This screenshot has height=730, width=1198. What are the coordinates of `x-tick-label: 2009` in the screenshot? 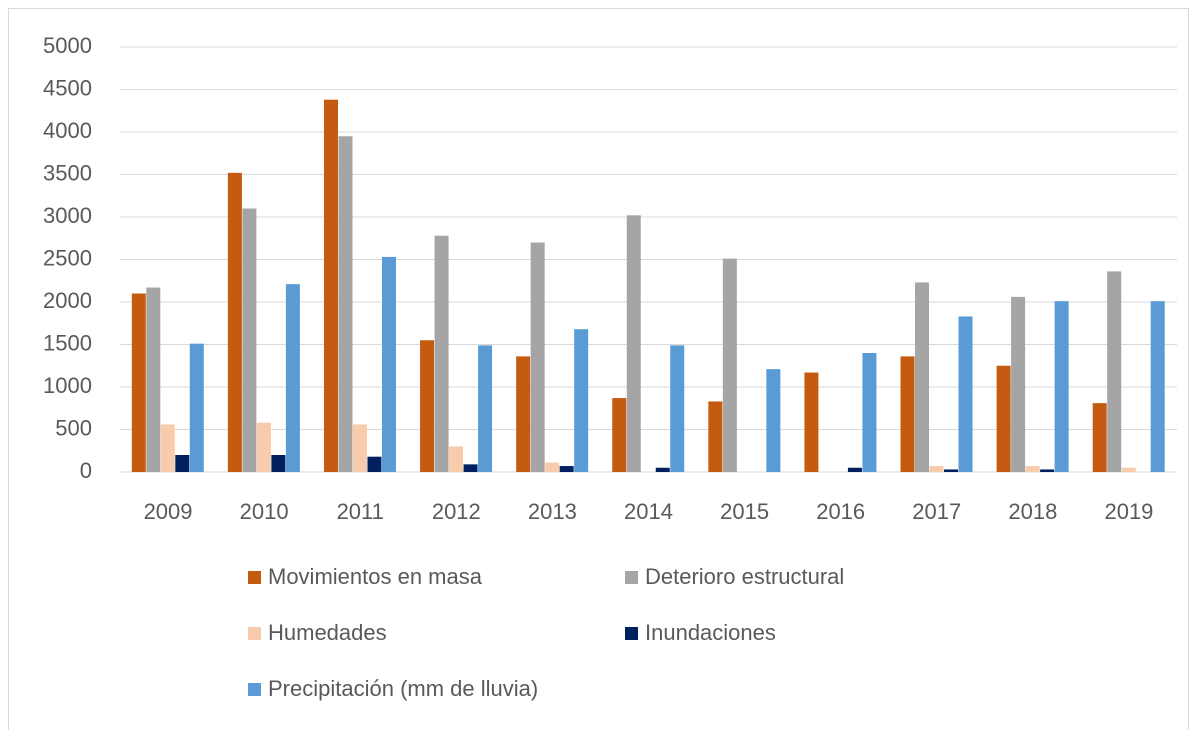 It's located at (168, 511).